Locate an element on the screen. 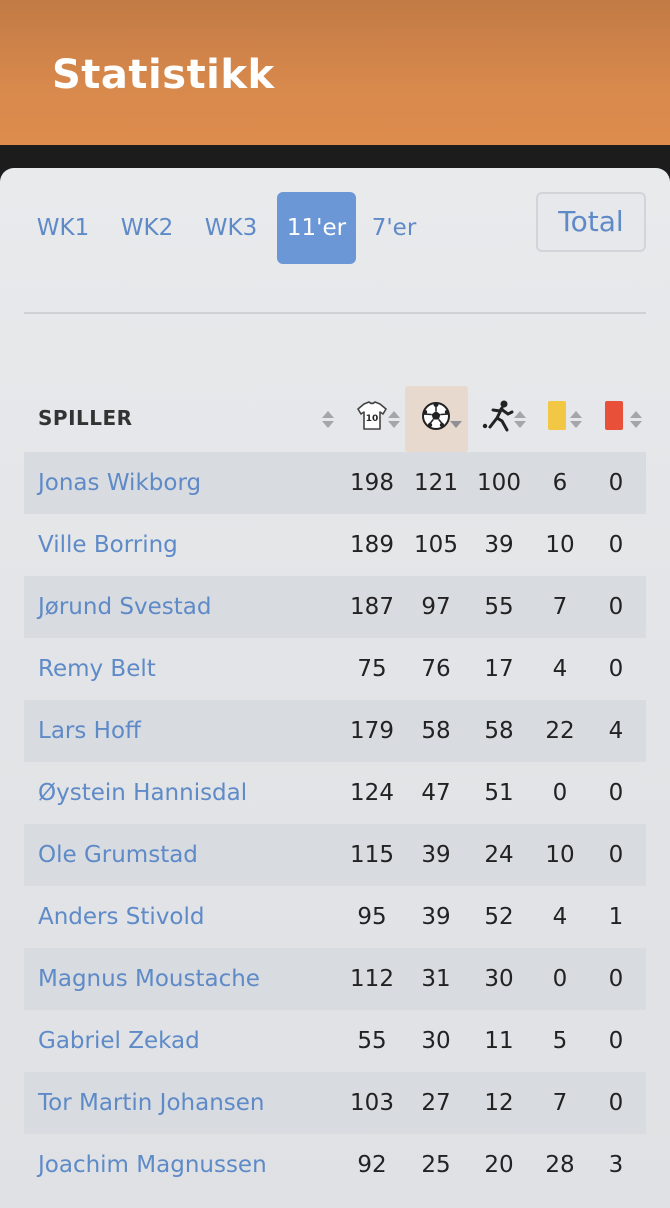 The width and height of the screenshot is (670, 1208). tab-wk2: WK2 is located at coordinates (147, 228).